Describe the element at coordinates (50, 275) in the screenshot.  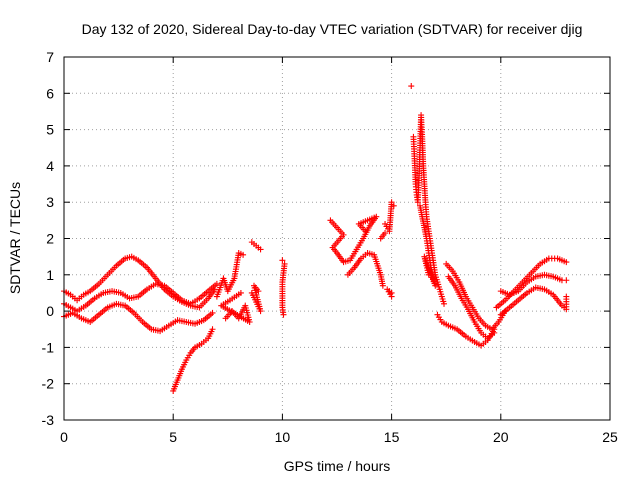
I see `y-tick-label: 1` at that location.